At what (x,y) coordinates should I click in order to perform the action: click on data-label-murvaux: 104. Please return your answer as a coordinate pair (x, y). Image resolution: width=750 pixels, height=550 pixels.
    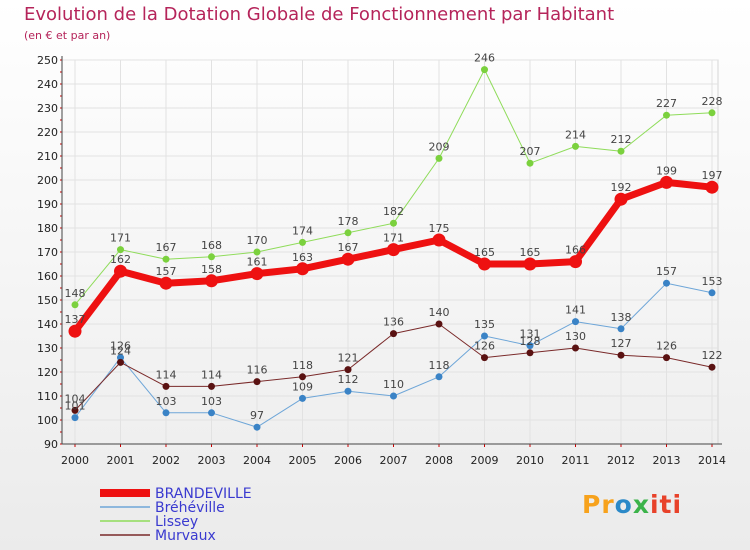
    Looking at the image, I should click on (75, 398).